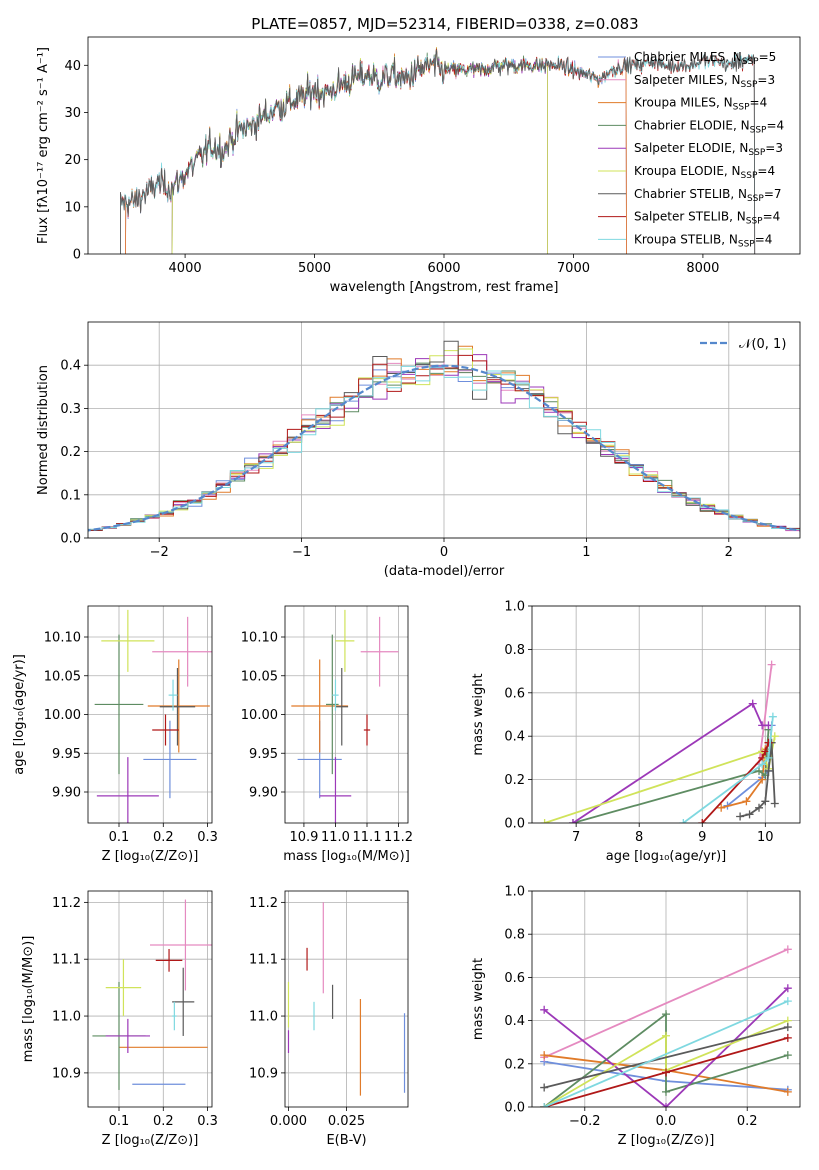 The height and width of the screenshot is (1170, 819). I want to click on legend-label: Kroupa STELIB, NSSP=4, so click(703, 240).